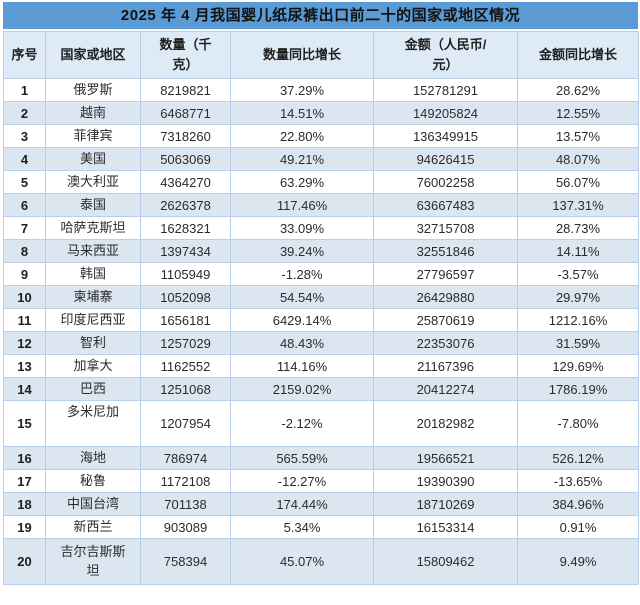 The height and width of the screenshot is (605, 640). What do you see at coordinates (445, 228) in the screenshot?
I see `amount-cell: 32715708` at bounding box center [445, 228].